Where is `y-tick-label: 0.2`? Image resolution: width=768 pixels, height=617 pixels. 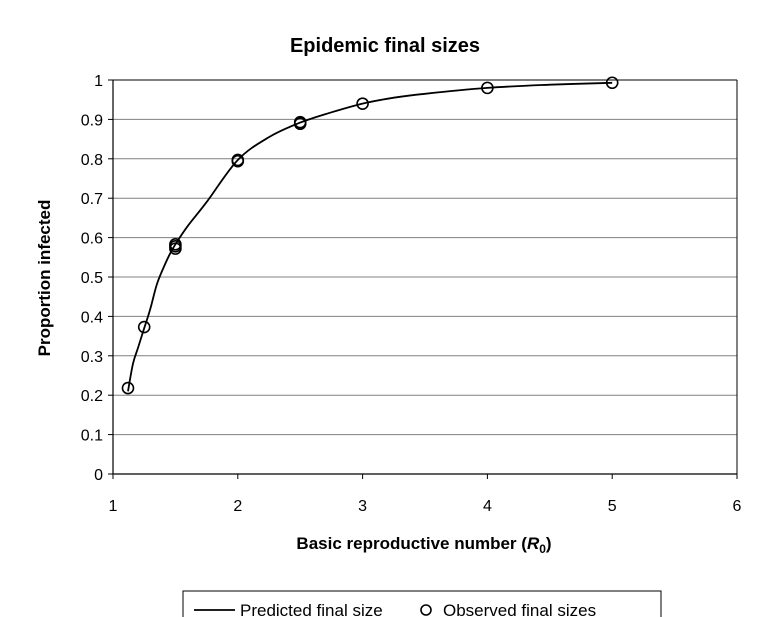 y-tick-label: 0.2 is located at coordinates (92, 396).